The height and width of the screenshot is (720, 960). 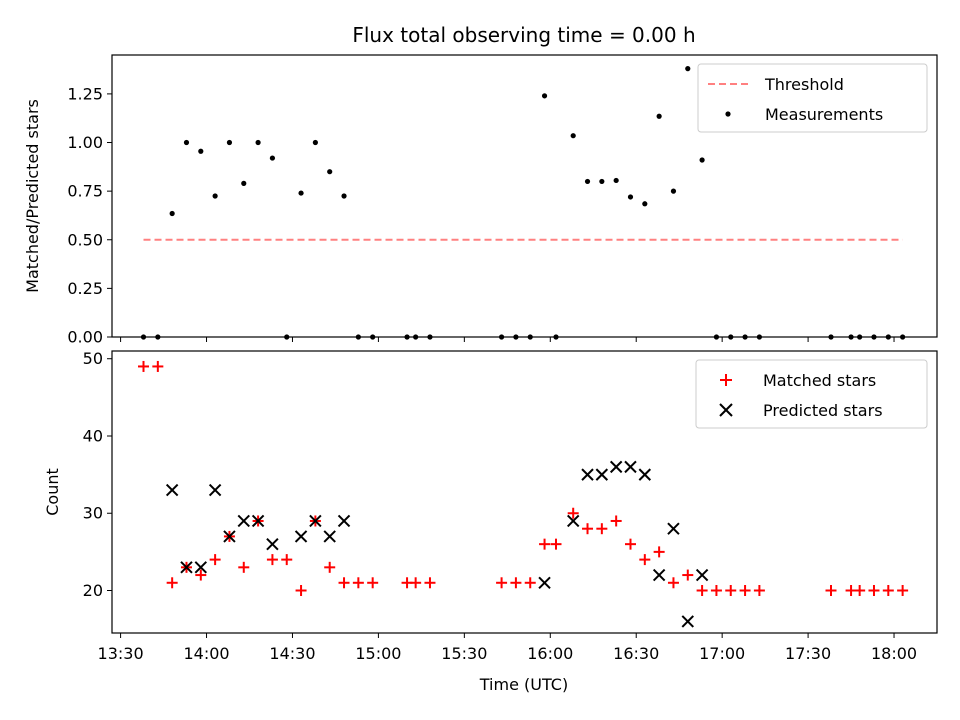 What do you see at coordinates (808, 653) in the screenshot?
I see `x-tick-label: 17:30` at bounding box center [808, 653].